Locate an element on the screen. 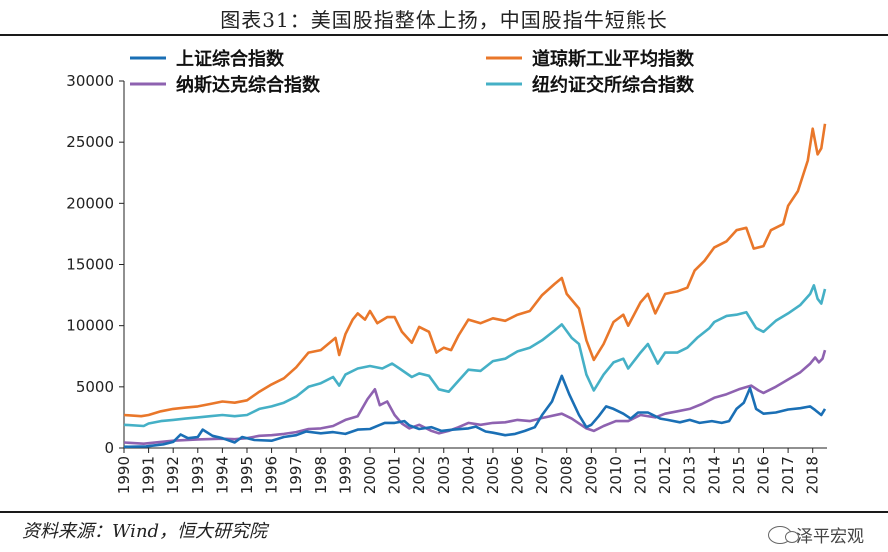  chart-title: 图表31：美国股指整体上扬，中国股指牛短熊长 is located at coordinates (444, 20).